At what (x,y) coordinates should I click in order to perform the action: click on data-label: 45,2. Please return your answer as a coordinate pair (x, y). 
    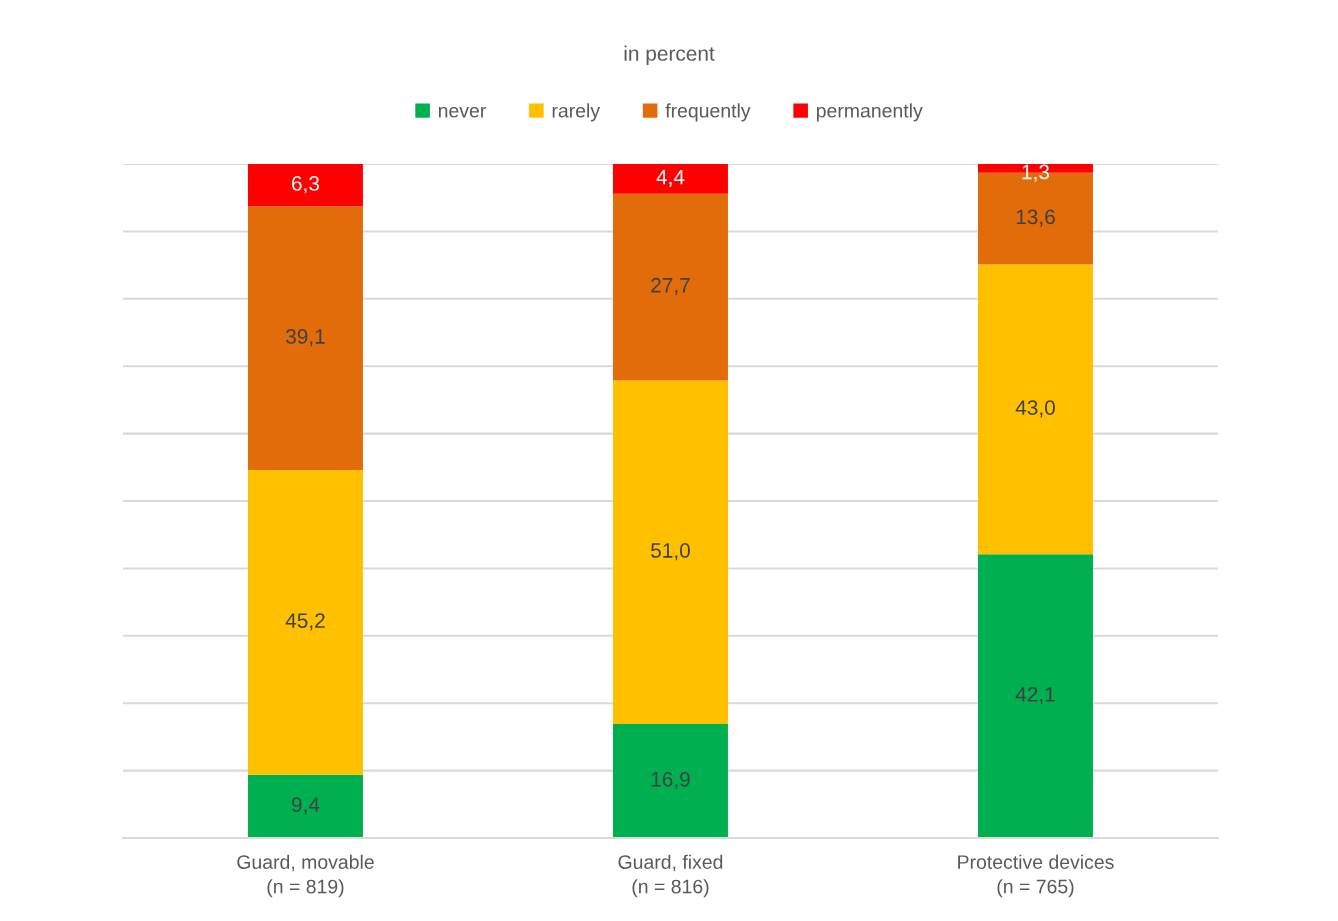
    Looking at the image, I should click on (305, 622).